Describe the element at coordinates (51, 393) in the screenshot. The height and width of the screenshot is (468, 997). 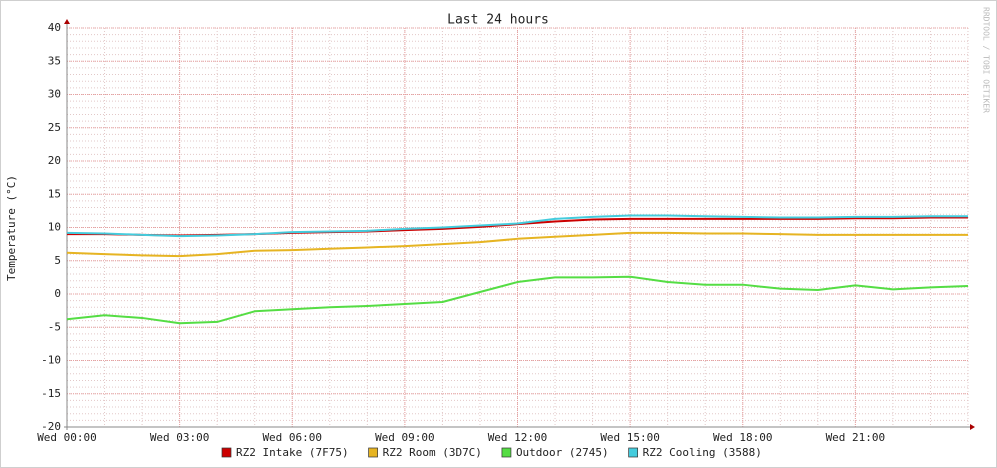
I see `y-tick-label: -15` at that location.